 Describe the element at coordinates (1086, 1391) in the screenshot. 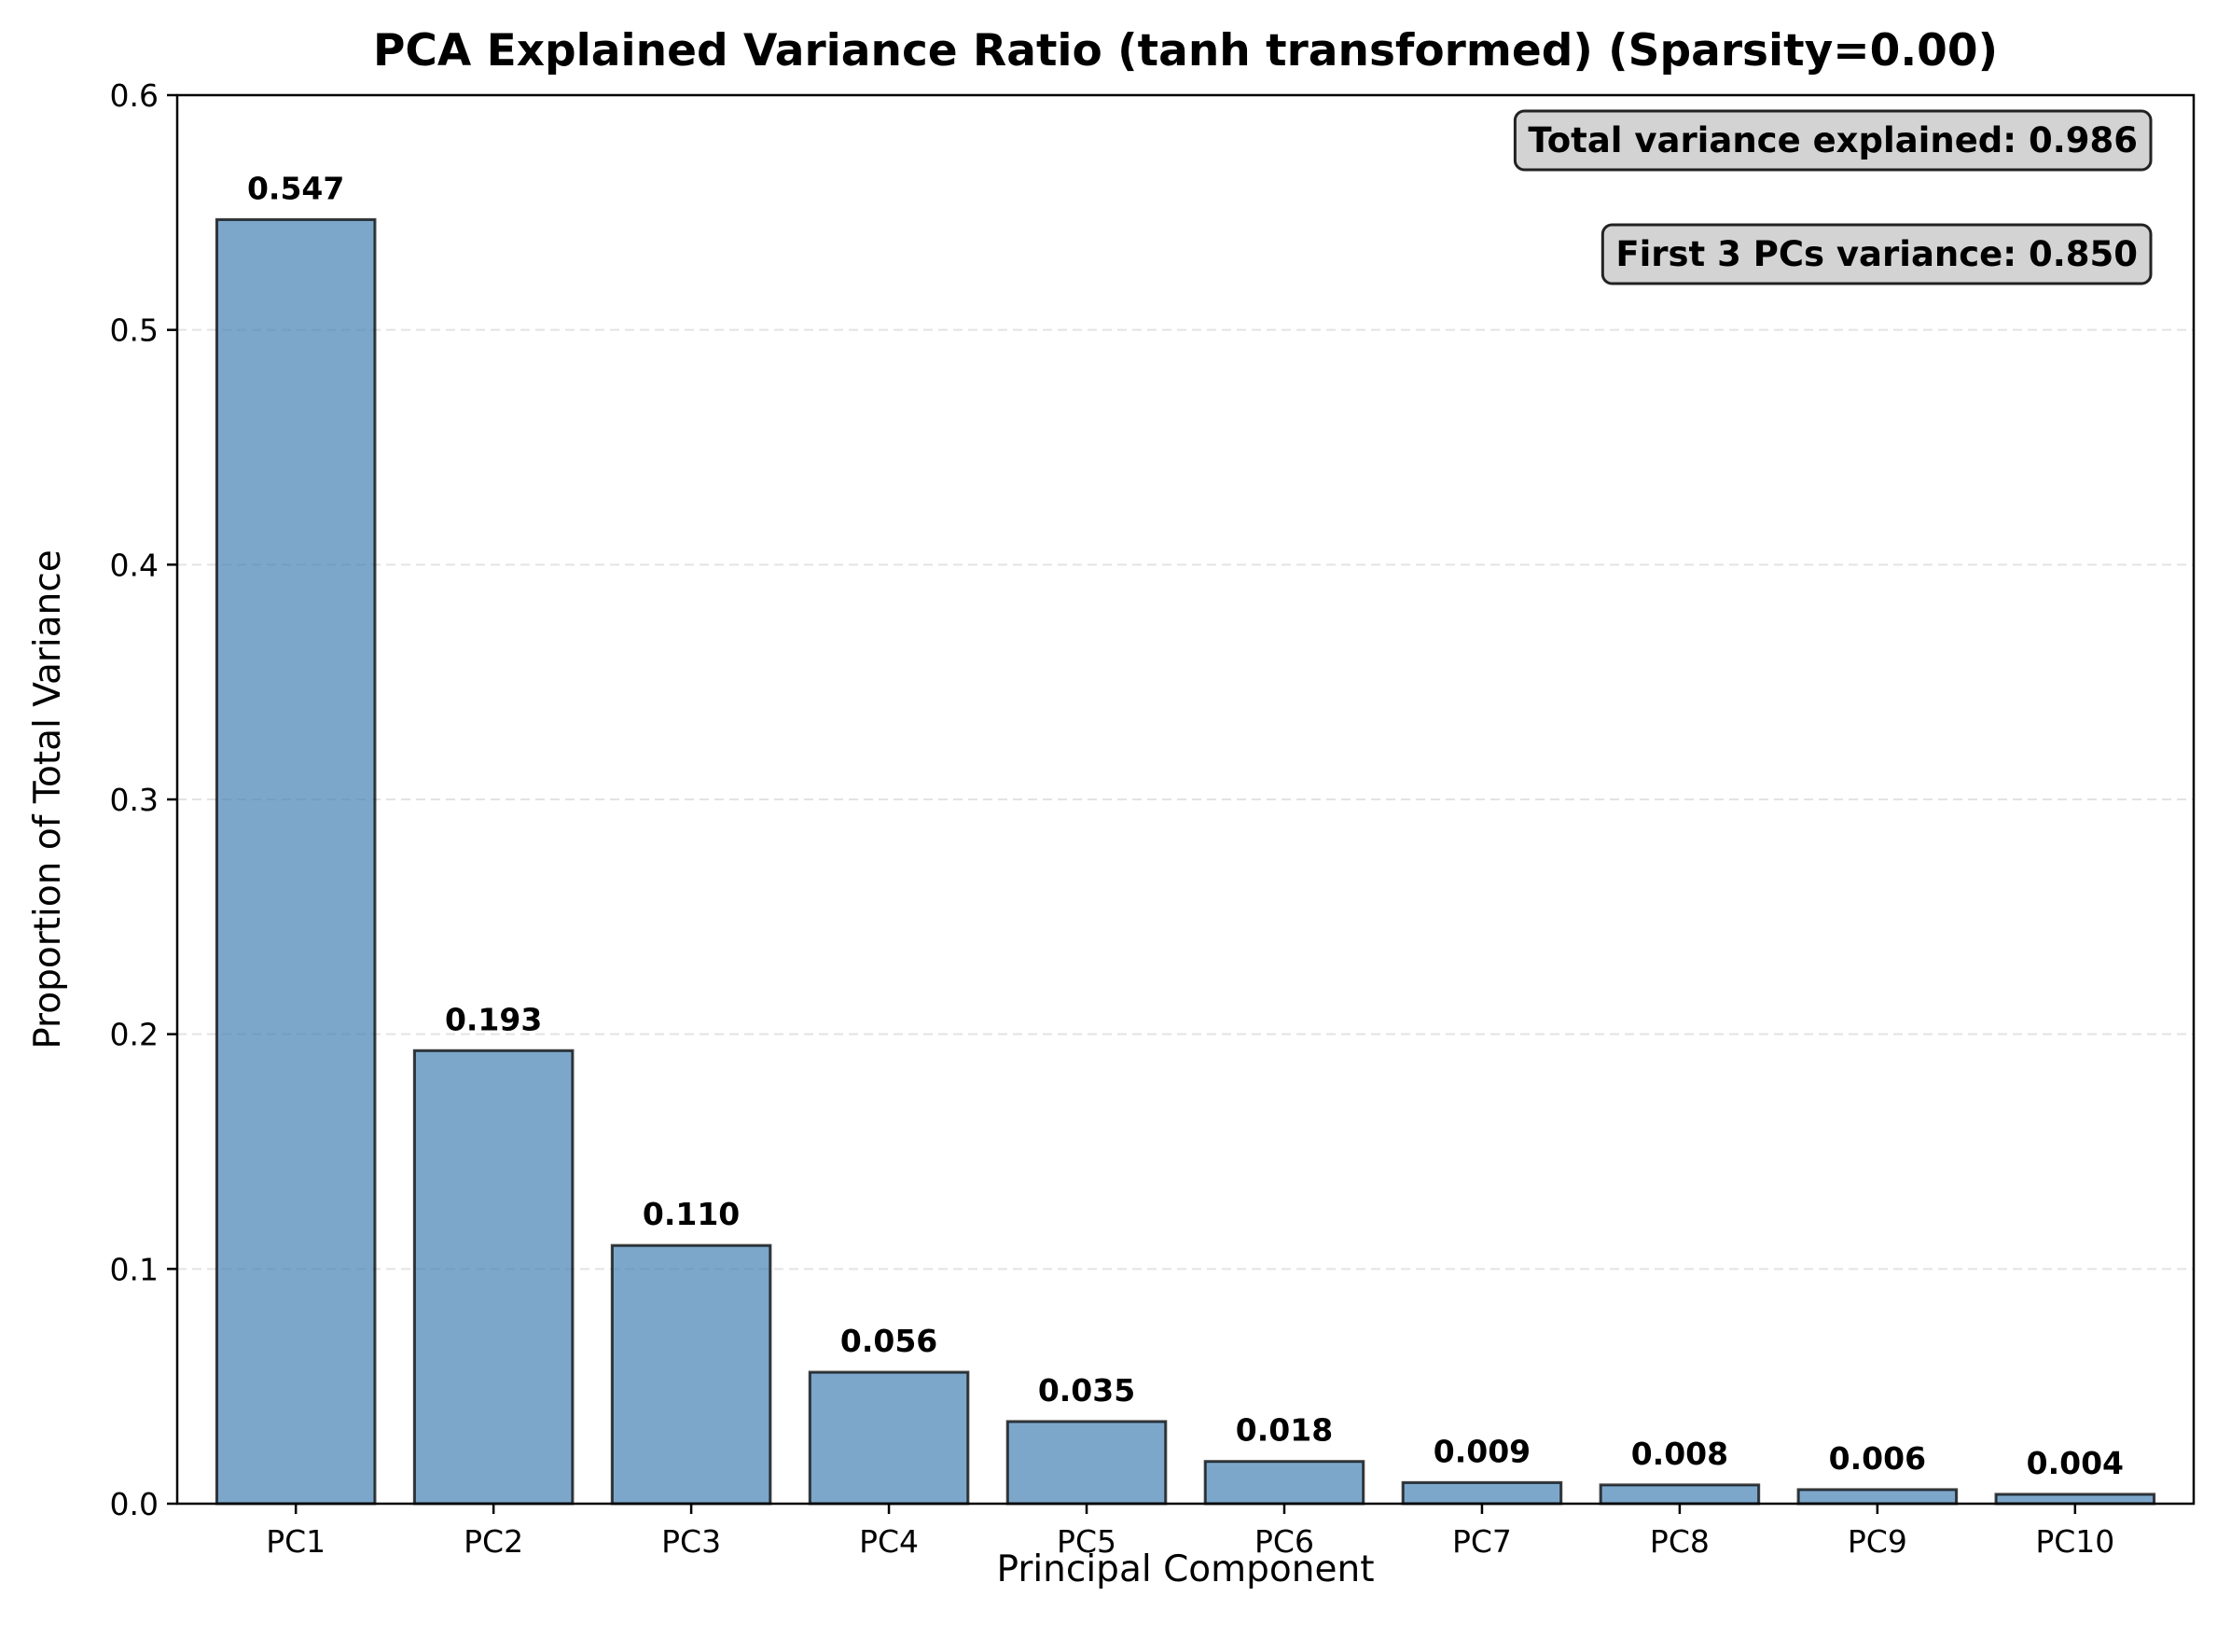

I see `value-label-pc5: 0.035` at that location.